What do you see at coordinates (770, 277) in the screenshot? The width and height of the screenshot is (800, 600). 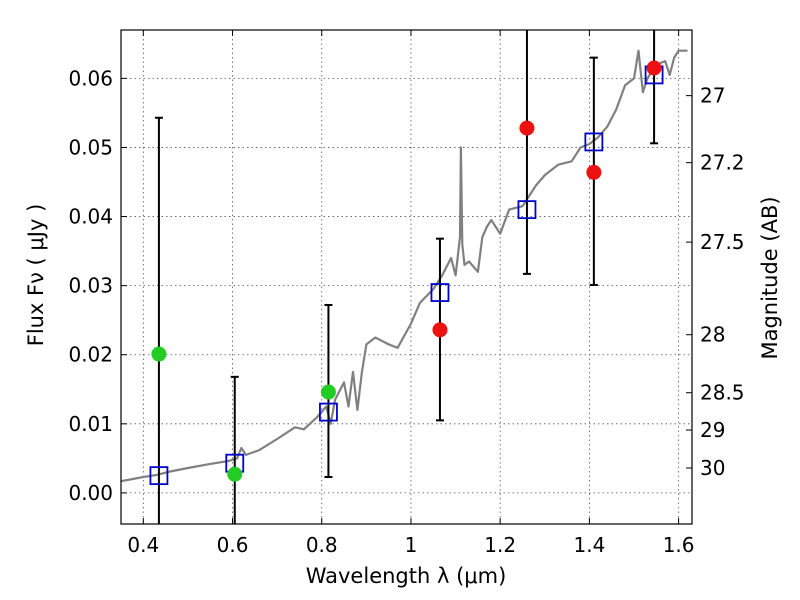 I see `y2-axis-title: Magnitude (AB)` at bounding box center [770, 277].